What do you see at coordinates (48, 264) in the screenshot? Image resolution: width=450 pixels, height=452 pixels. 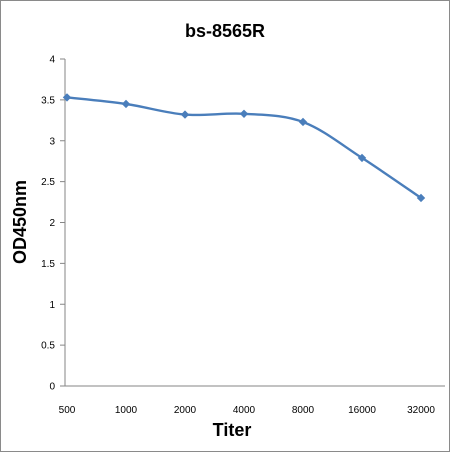 I see `y-tick-label: 1.5` at bounding box center [48, 264].